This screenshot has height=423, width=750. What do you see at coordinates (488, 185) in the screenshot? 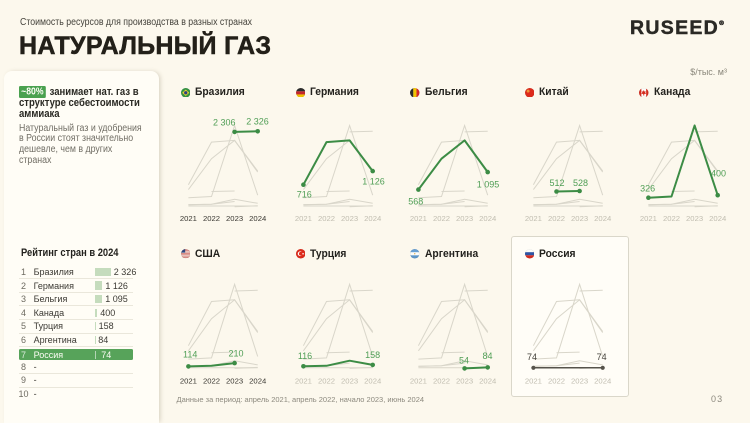
I see `svg-text: 1 095` at bounding box center [488, 185].